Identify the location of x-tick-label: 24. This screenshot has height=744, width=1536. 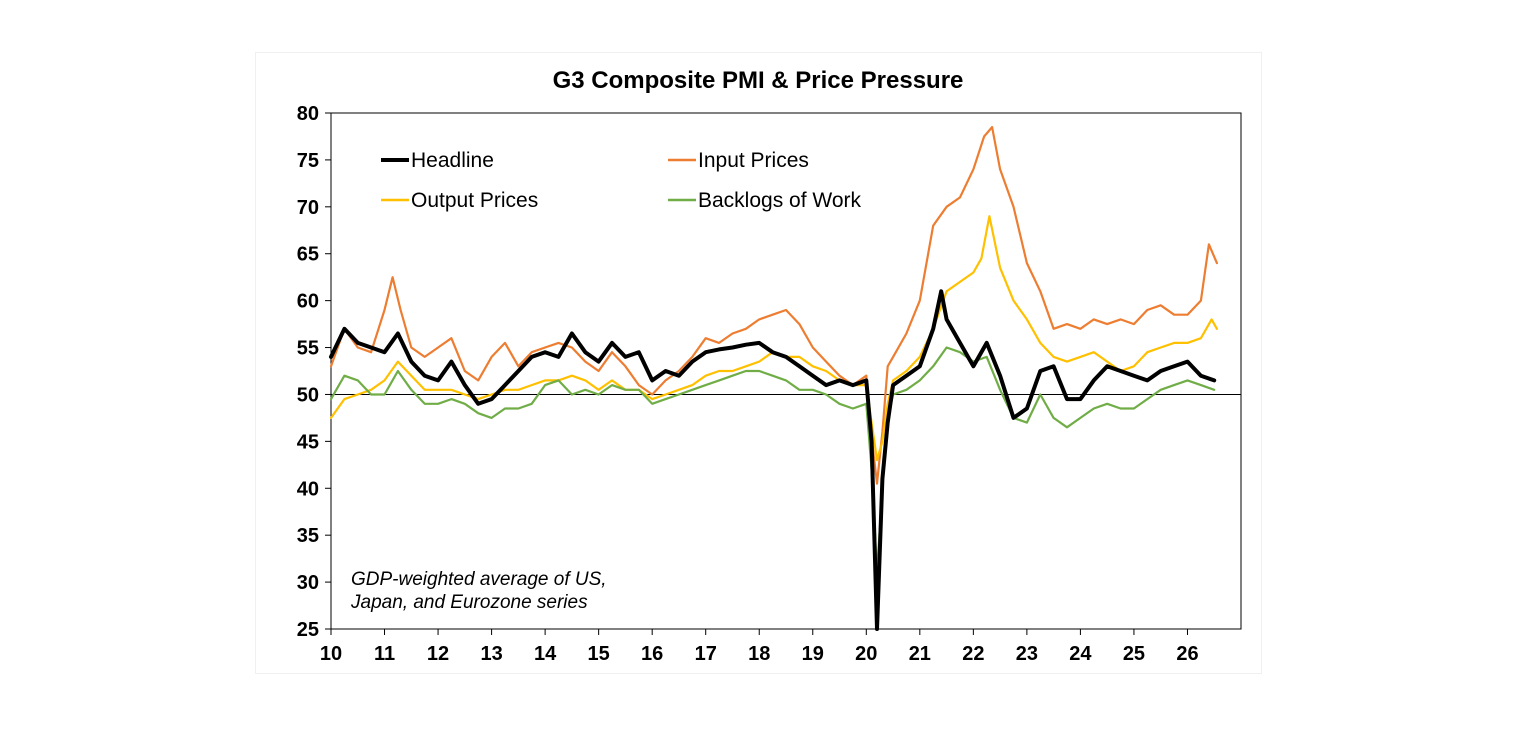
(1080, 654).